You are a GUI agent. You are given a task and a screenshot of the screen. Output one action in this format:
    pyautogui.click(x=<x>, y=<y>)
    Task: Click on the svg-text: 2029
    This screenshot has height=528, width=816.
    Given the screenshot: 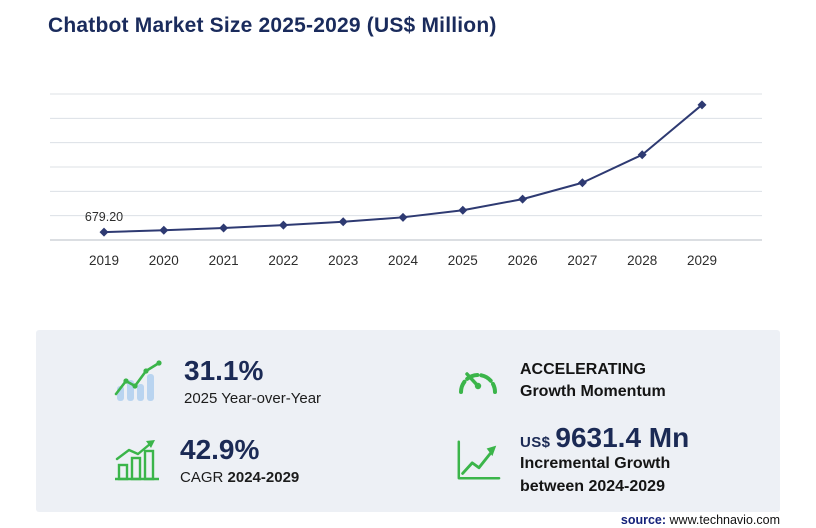 What is the action you would take?
    pyautogui.click(x=702, y=260)
    